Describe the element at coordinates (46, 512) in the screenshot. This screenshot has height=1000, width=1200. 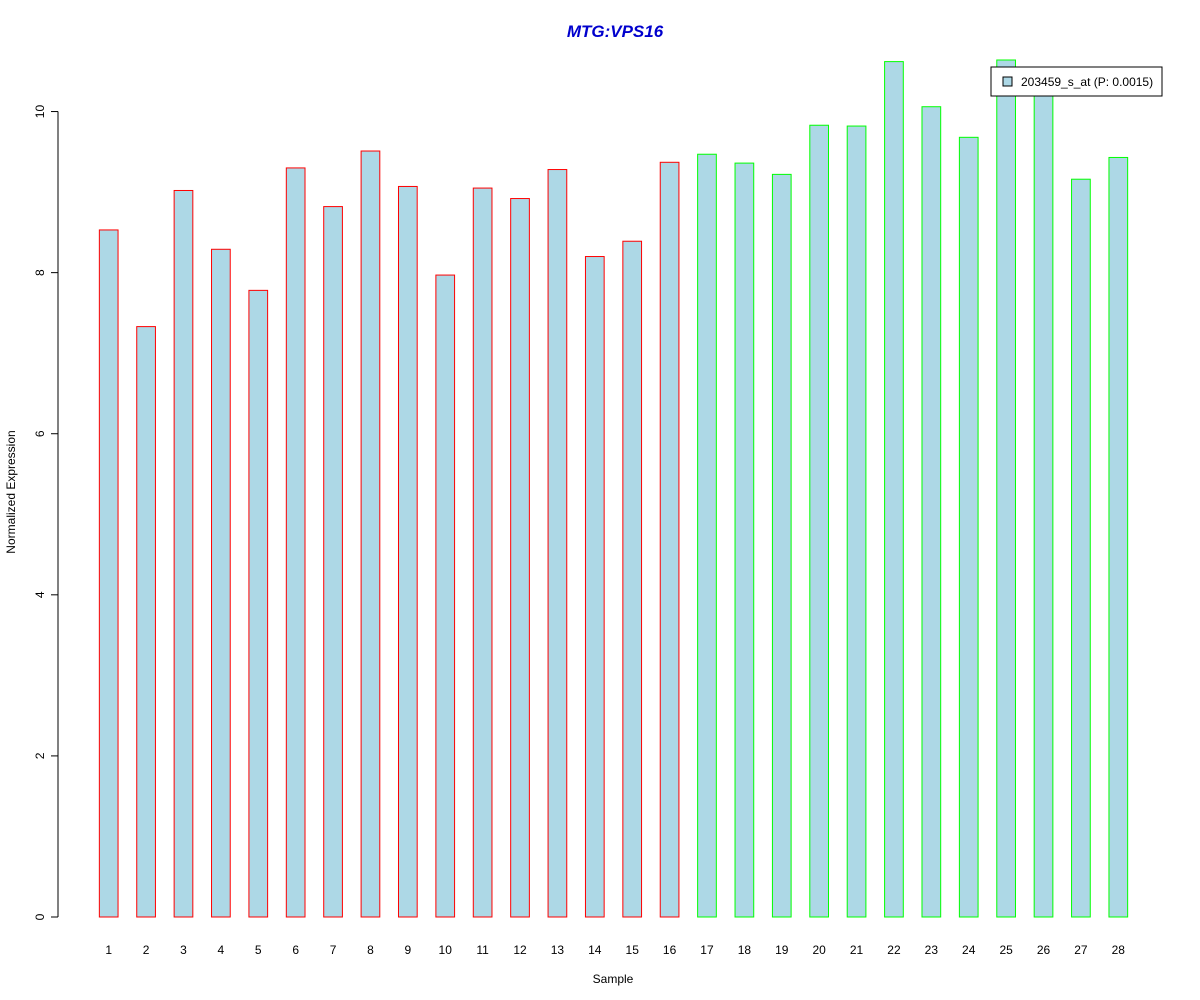
I see `y-axis: 0 2 4 6 8 10` at that location.